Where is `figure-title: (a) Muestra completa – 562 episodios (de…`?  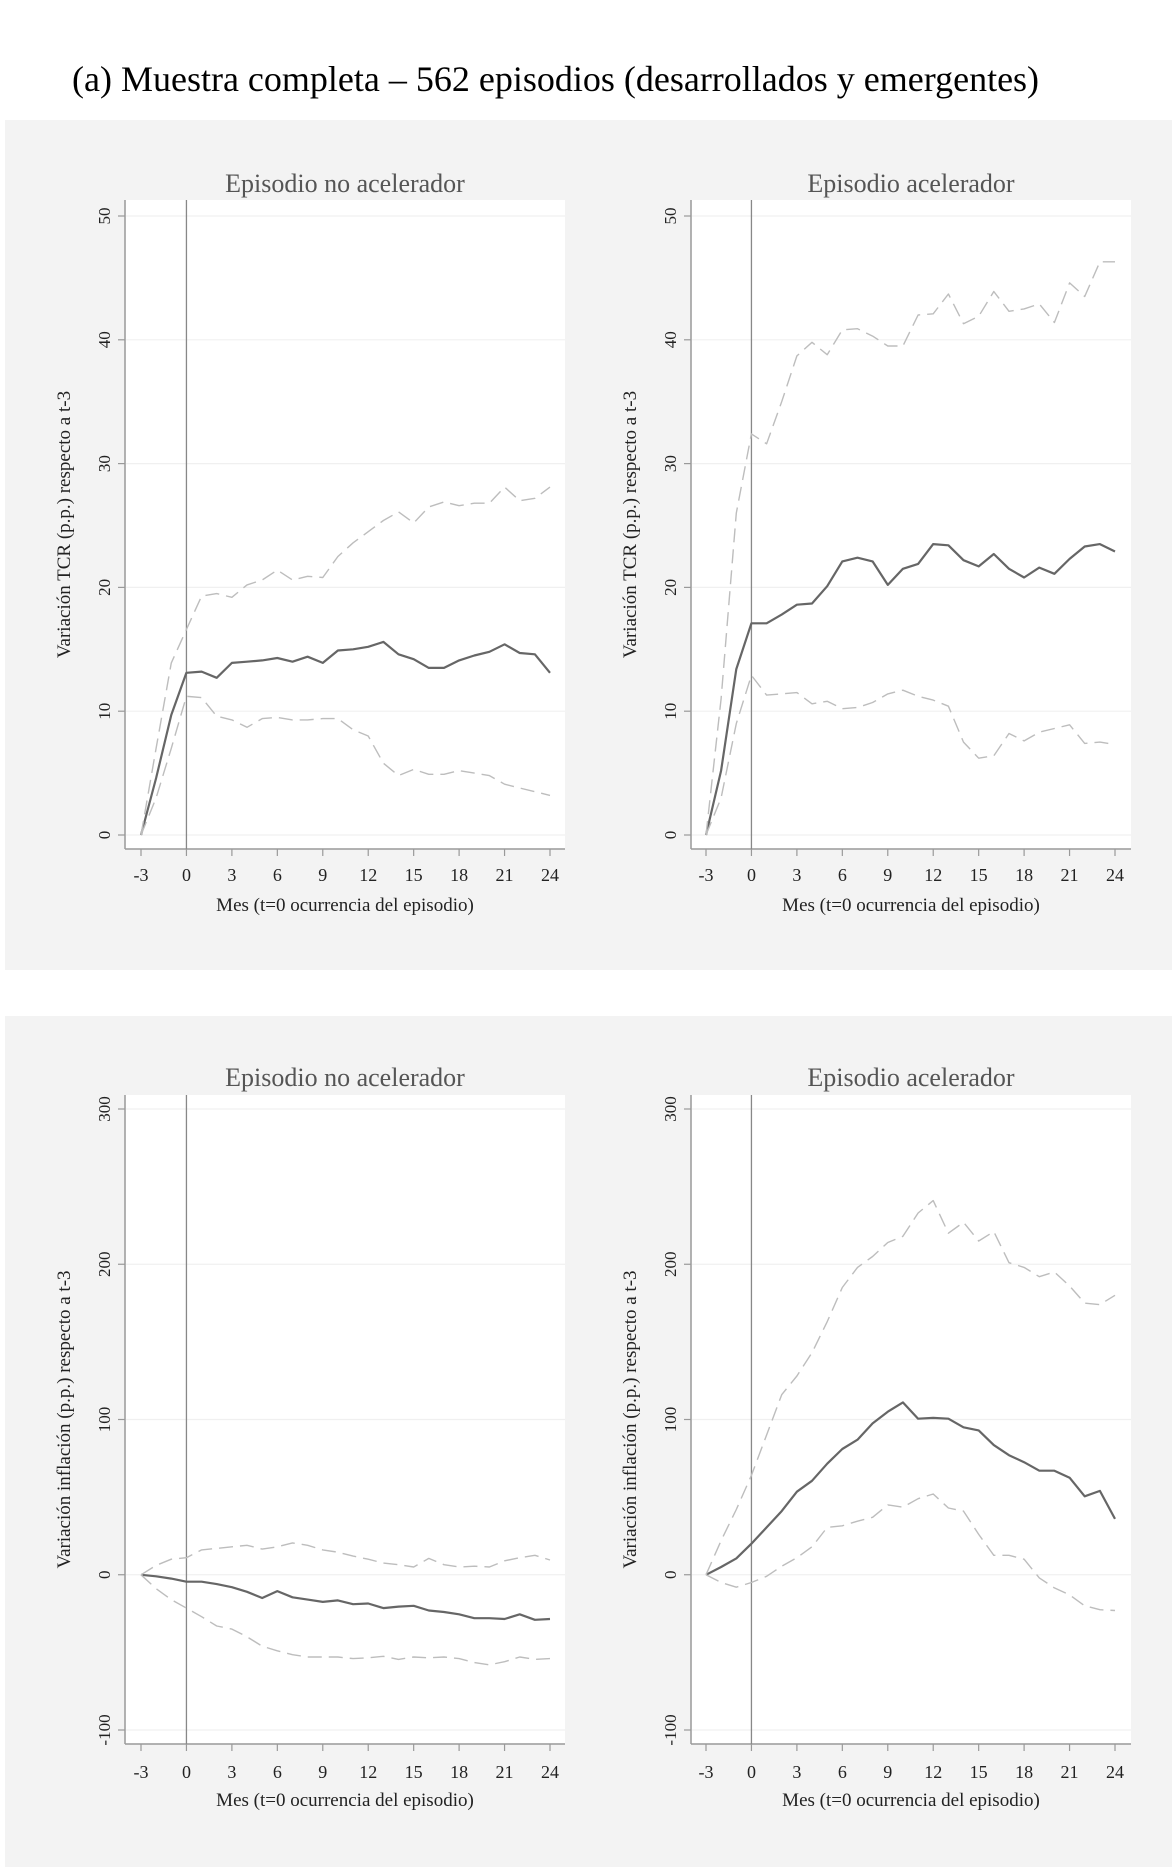
figure-title: (a) Muestra completa – 562 episodios (de… is located at coordinates (556, 79).